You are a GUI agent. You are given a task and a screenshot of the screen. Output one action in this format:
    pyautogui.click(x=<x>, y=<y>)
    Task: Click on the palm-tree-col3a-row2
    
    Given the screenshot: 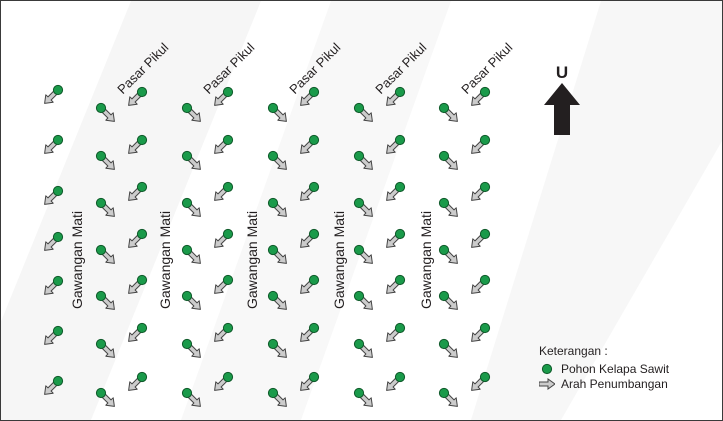 What is the action you would take?
    pyautogui.click(x=277, y=207)
    